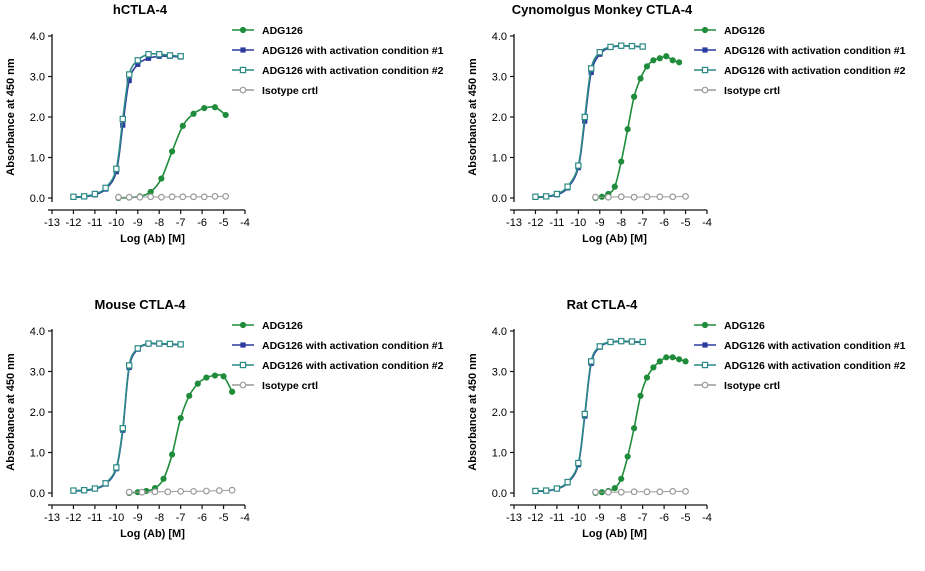 This screenshot has width=925, height=571. I want to click on x-tick-label: -13, so click(52, 518).